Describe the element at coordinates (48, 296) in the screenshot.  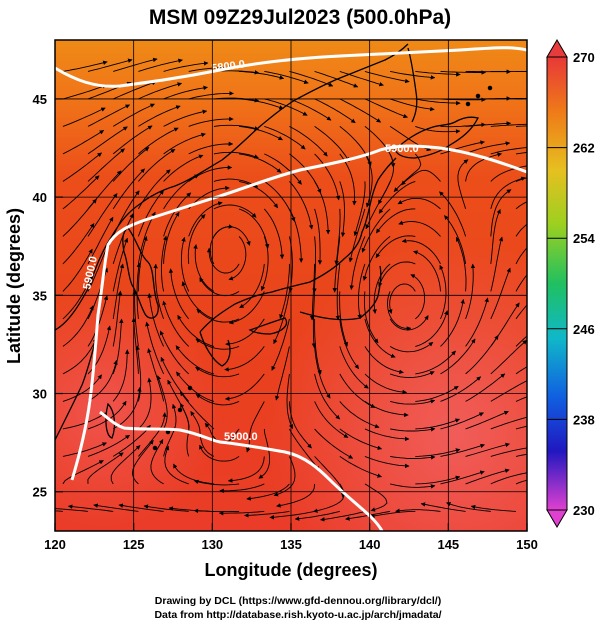
I see `y-axis: 25 30 35 40 45` at that location.